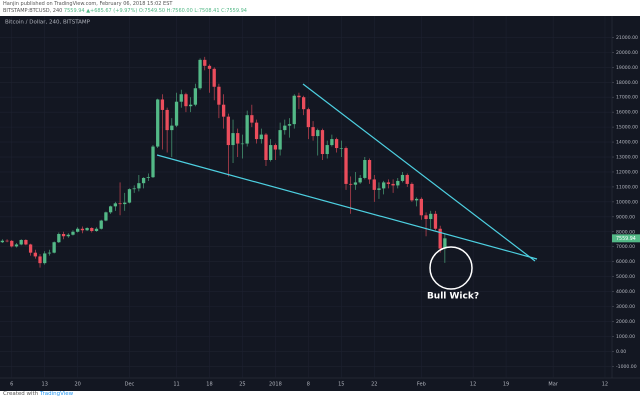 Image resolution: width=640 pixels, height=400 pixels. I want to click on x-tick-label: Dec, so click(130, 385).